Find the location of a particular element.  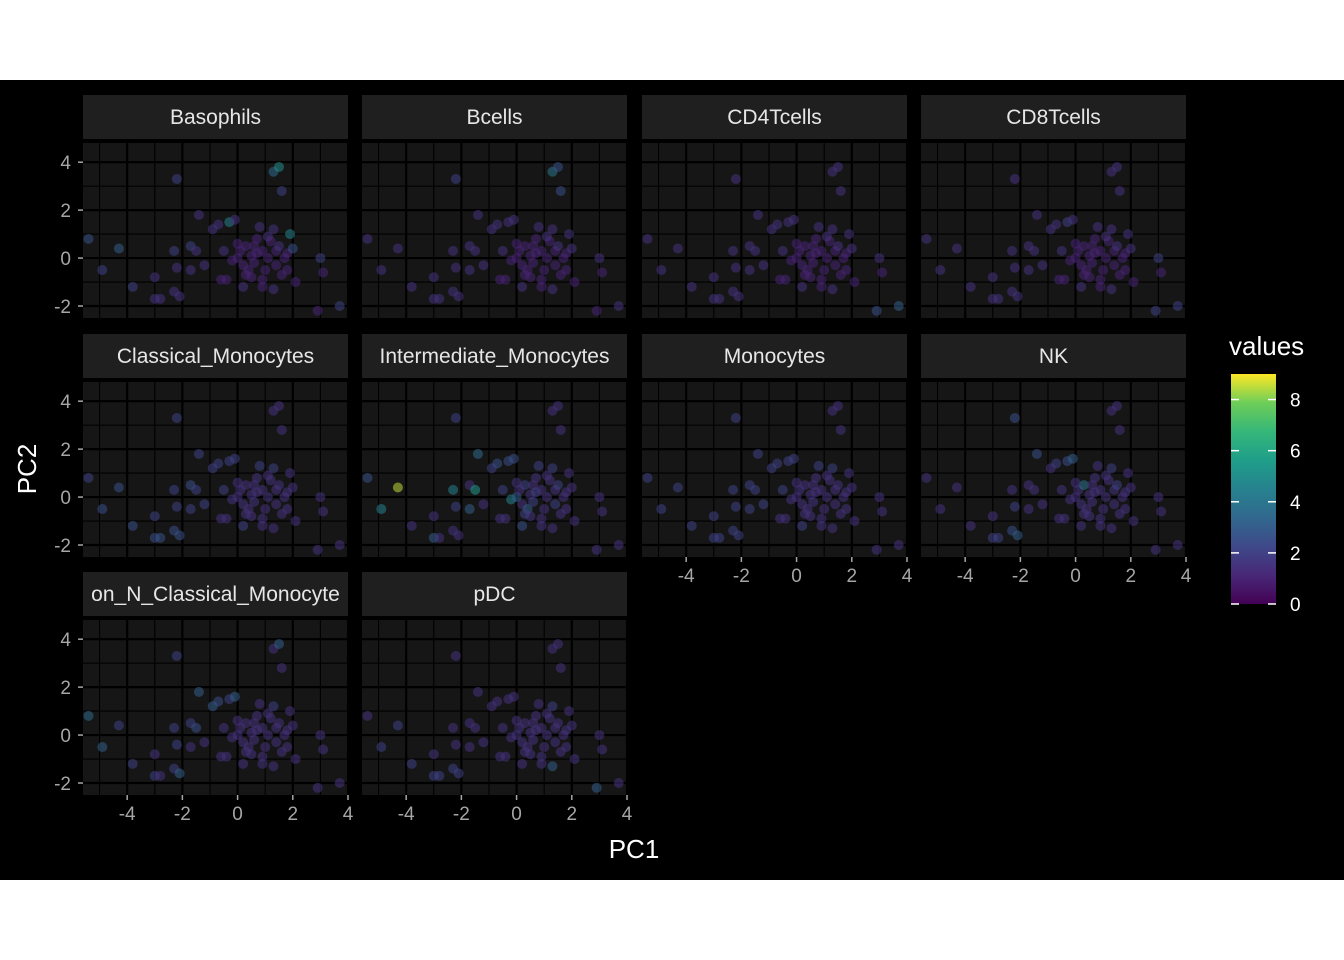

x-tick-label: 2 is located at coordinates (1131, 576).